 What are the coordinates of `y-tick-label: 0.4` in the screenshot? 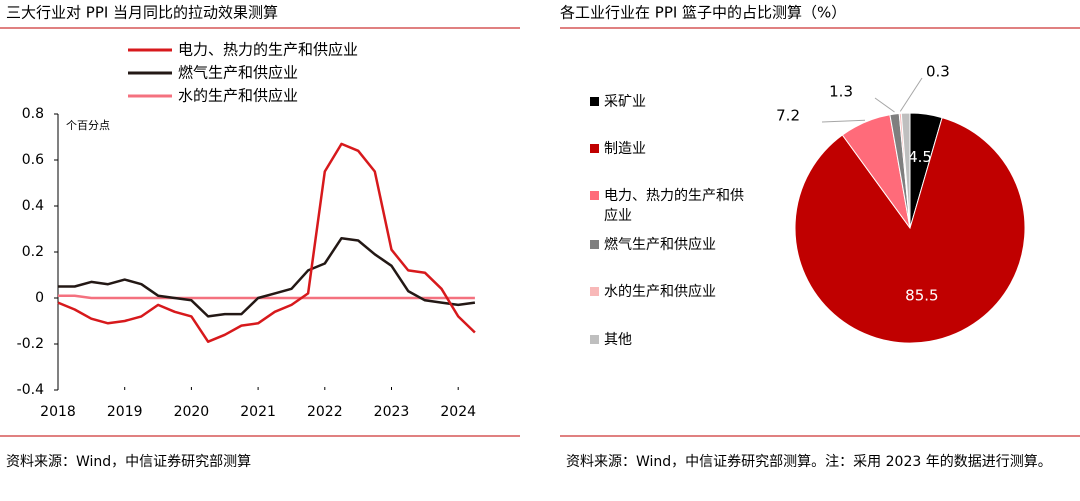 It's located at (33, 206).